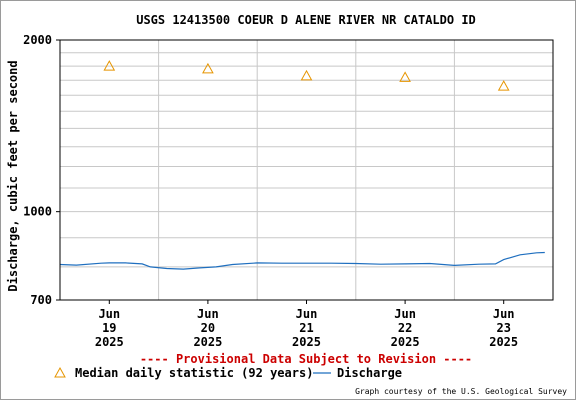  I want to click on y-tick-label: 1000, so click(37, 212).